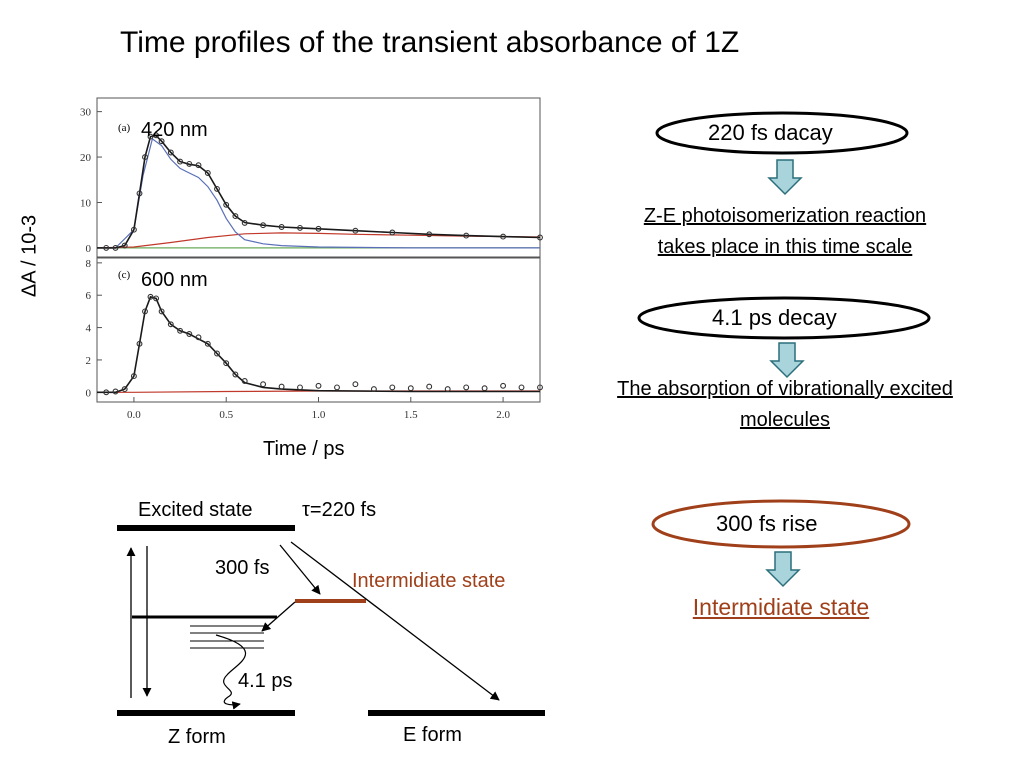  Describe the element at coordinates (124, 128) in the screenshot. I see `panel-a-tag: (a)` at that location.